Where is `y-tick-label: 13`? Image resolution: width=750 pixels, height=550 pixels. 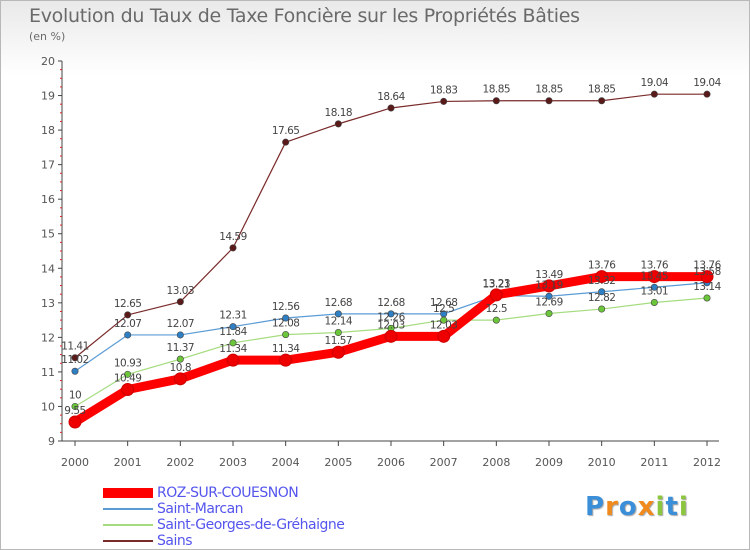
y-tick-label: 13 is located at coordinates (48, 303).